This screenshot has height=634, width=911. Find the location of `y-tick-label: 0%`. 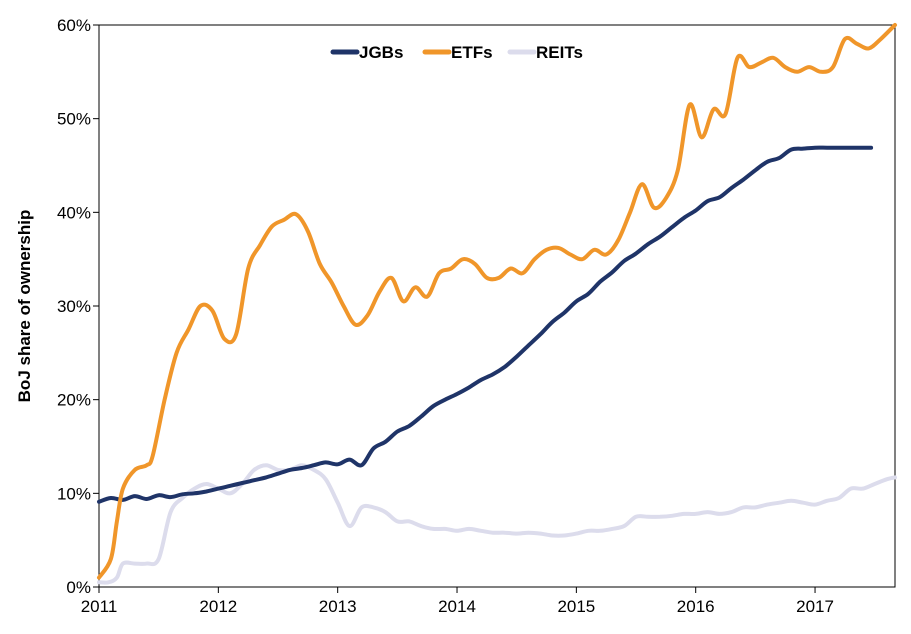

y-tick-label: 0% is located at coordinates (78, 587).